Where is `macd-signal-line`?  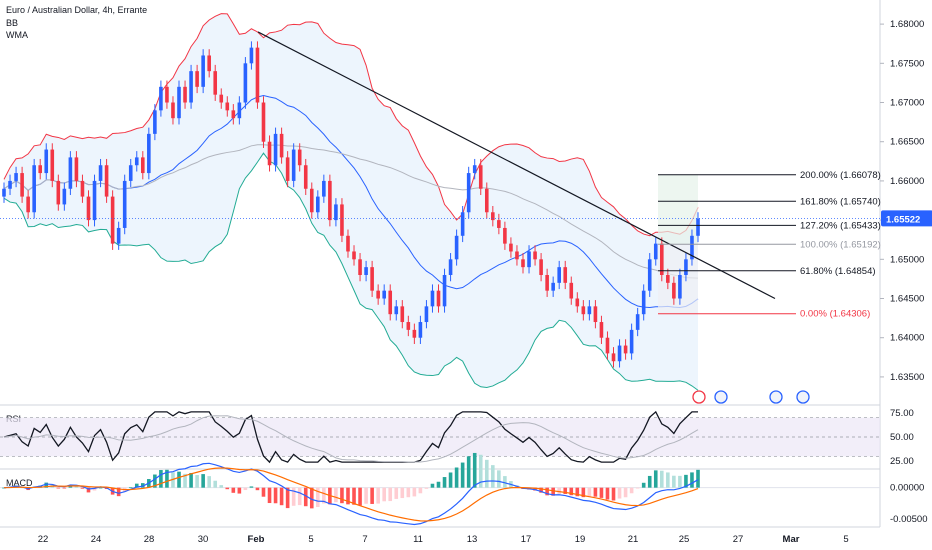
macd-signal-line is located at coordinates (351, 494).